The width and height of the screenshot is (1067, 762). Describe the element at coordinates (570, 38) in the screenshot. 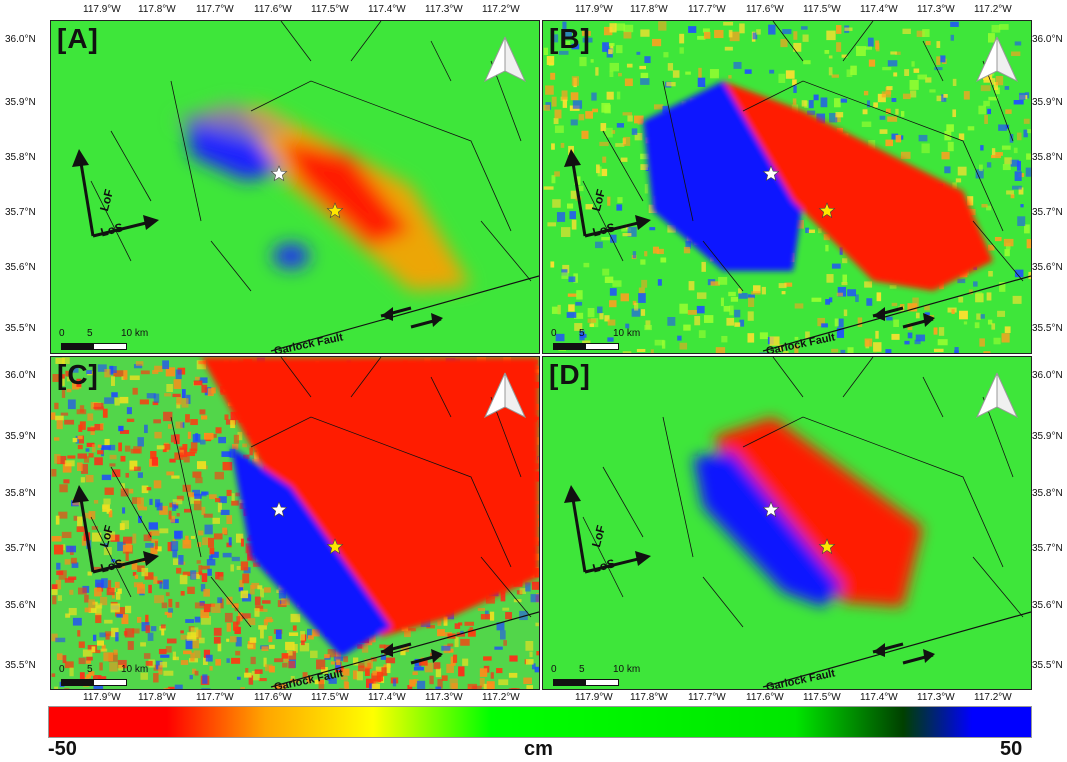

I see `panel-label: [B]` at that location.